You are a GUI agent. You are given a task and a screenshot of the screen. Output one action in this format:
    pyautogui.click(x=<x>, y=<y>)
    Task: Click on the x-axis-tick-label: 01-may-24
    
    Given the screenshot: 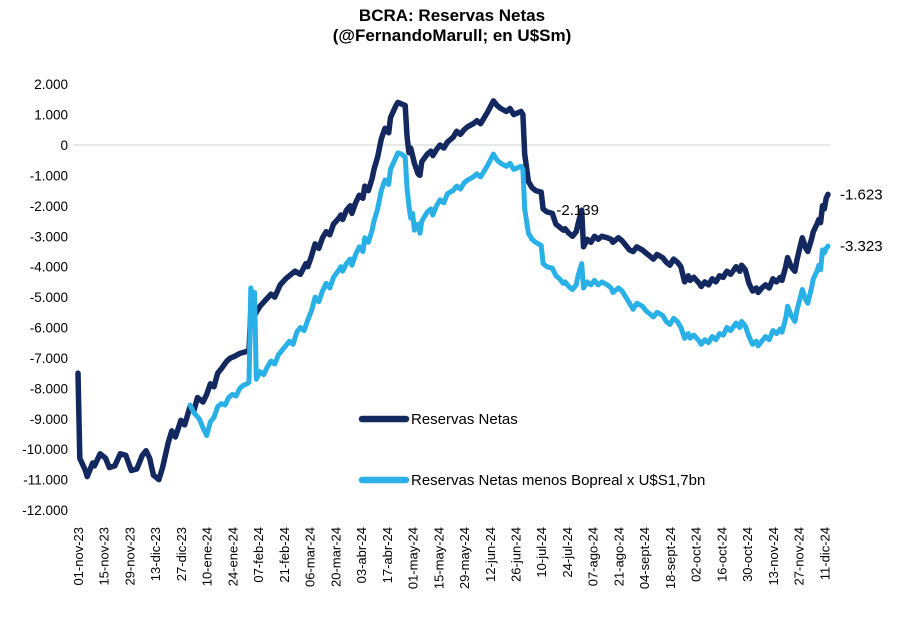 What is the action you would take?
    pyautogui.click(x=413, y=558)
    